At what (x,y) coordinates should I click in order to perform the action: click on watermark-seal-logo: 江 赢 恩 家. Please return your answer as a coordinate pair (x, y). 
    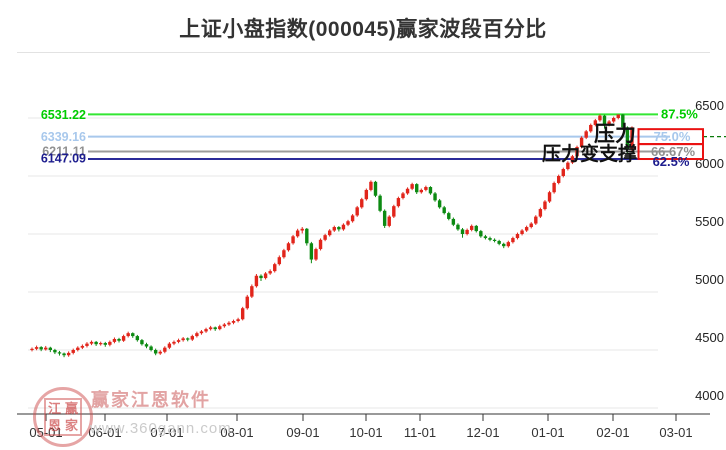
    Looking at the image, I should click on (63, 417).